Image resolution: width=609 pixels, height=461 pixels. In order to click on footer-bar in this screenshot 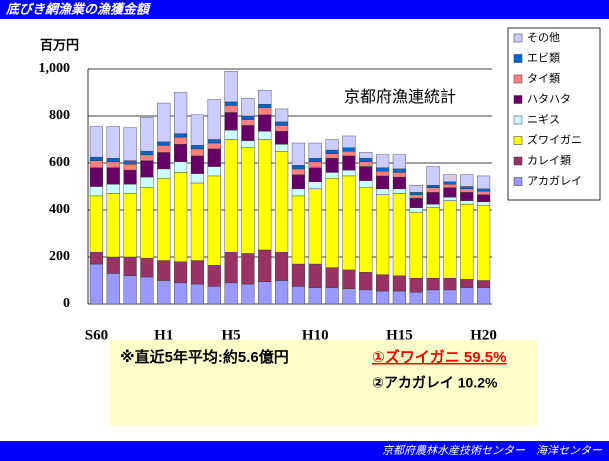, I will do `click(304, 451)`.